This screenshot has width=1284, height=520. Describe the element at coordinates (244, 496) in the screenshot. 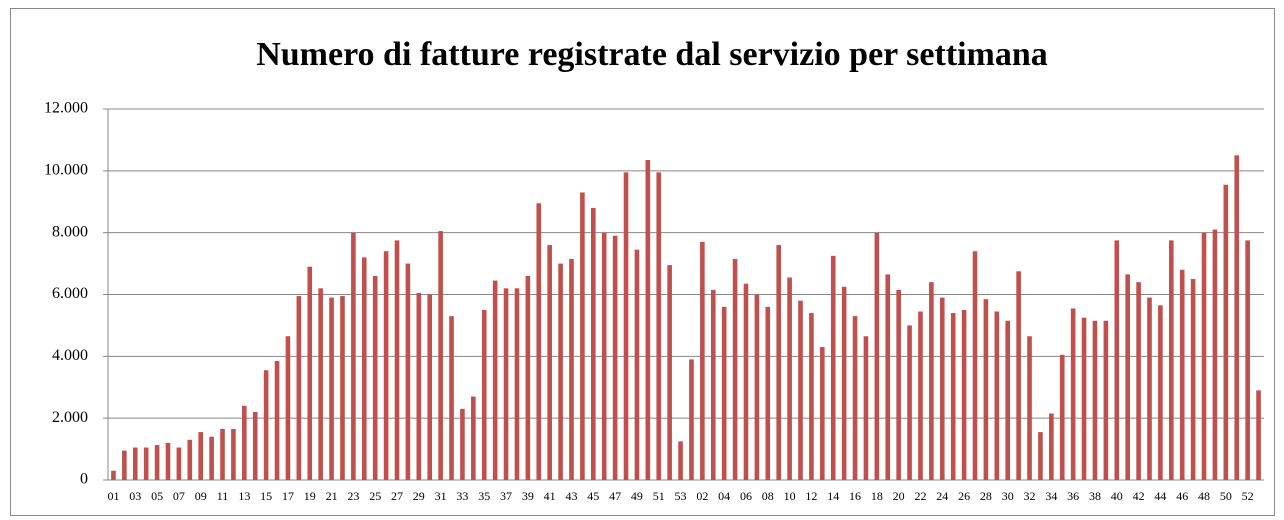

I see `x-tick-label: 13` at that location.